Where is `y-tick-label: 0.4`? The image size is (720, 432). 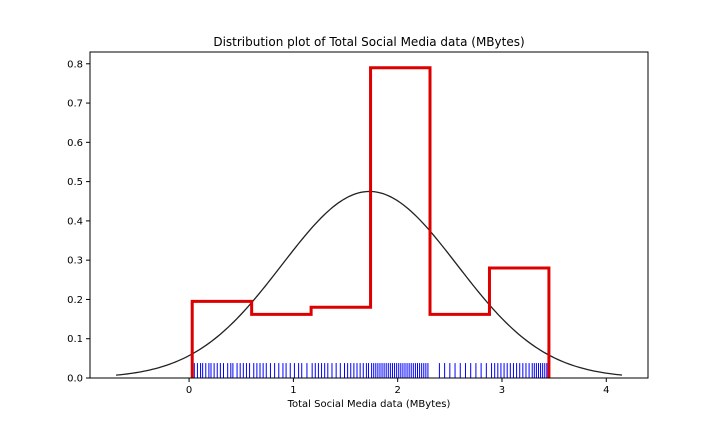
y-tick-label: 0.4 is located at coordinates (75, 221).